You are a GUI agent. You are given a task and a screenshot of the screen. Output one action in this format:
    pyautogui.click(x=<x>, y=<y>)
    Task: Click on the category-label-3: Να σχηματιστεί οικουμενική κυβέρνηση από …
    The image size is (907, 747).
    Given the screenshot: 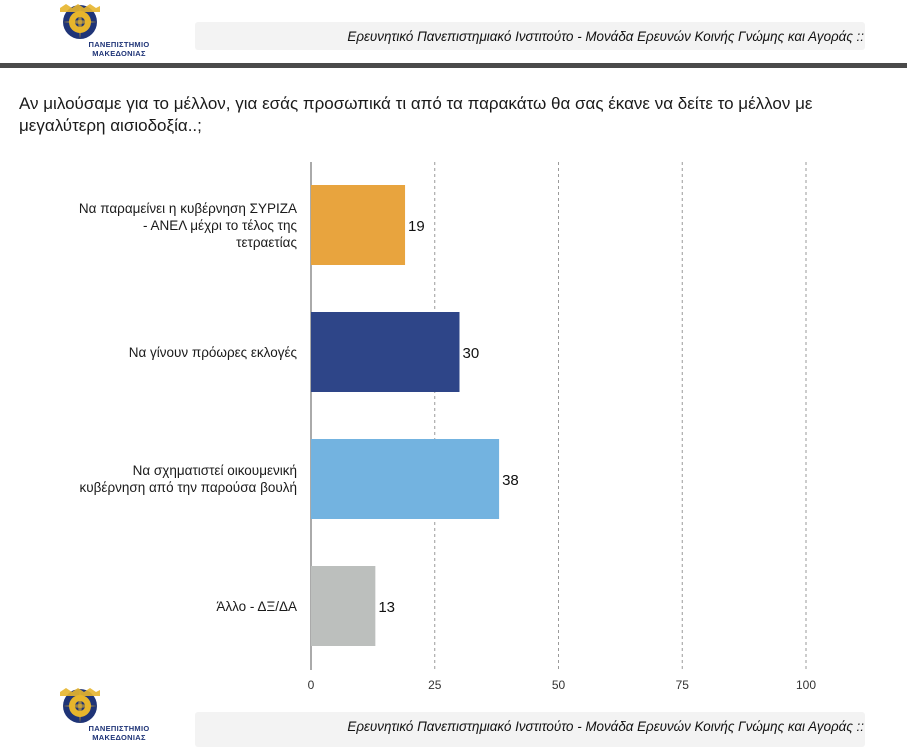 What is the action you would take?
    pyautogui.click(x=162, y=479)
    